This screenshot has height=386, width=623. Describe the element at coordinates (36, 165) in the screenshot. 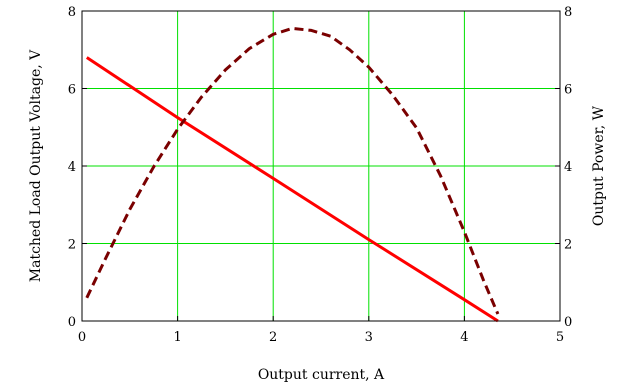

I see `y-axis-left-label: Matched Load Output Voltage, V` at that location.